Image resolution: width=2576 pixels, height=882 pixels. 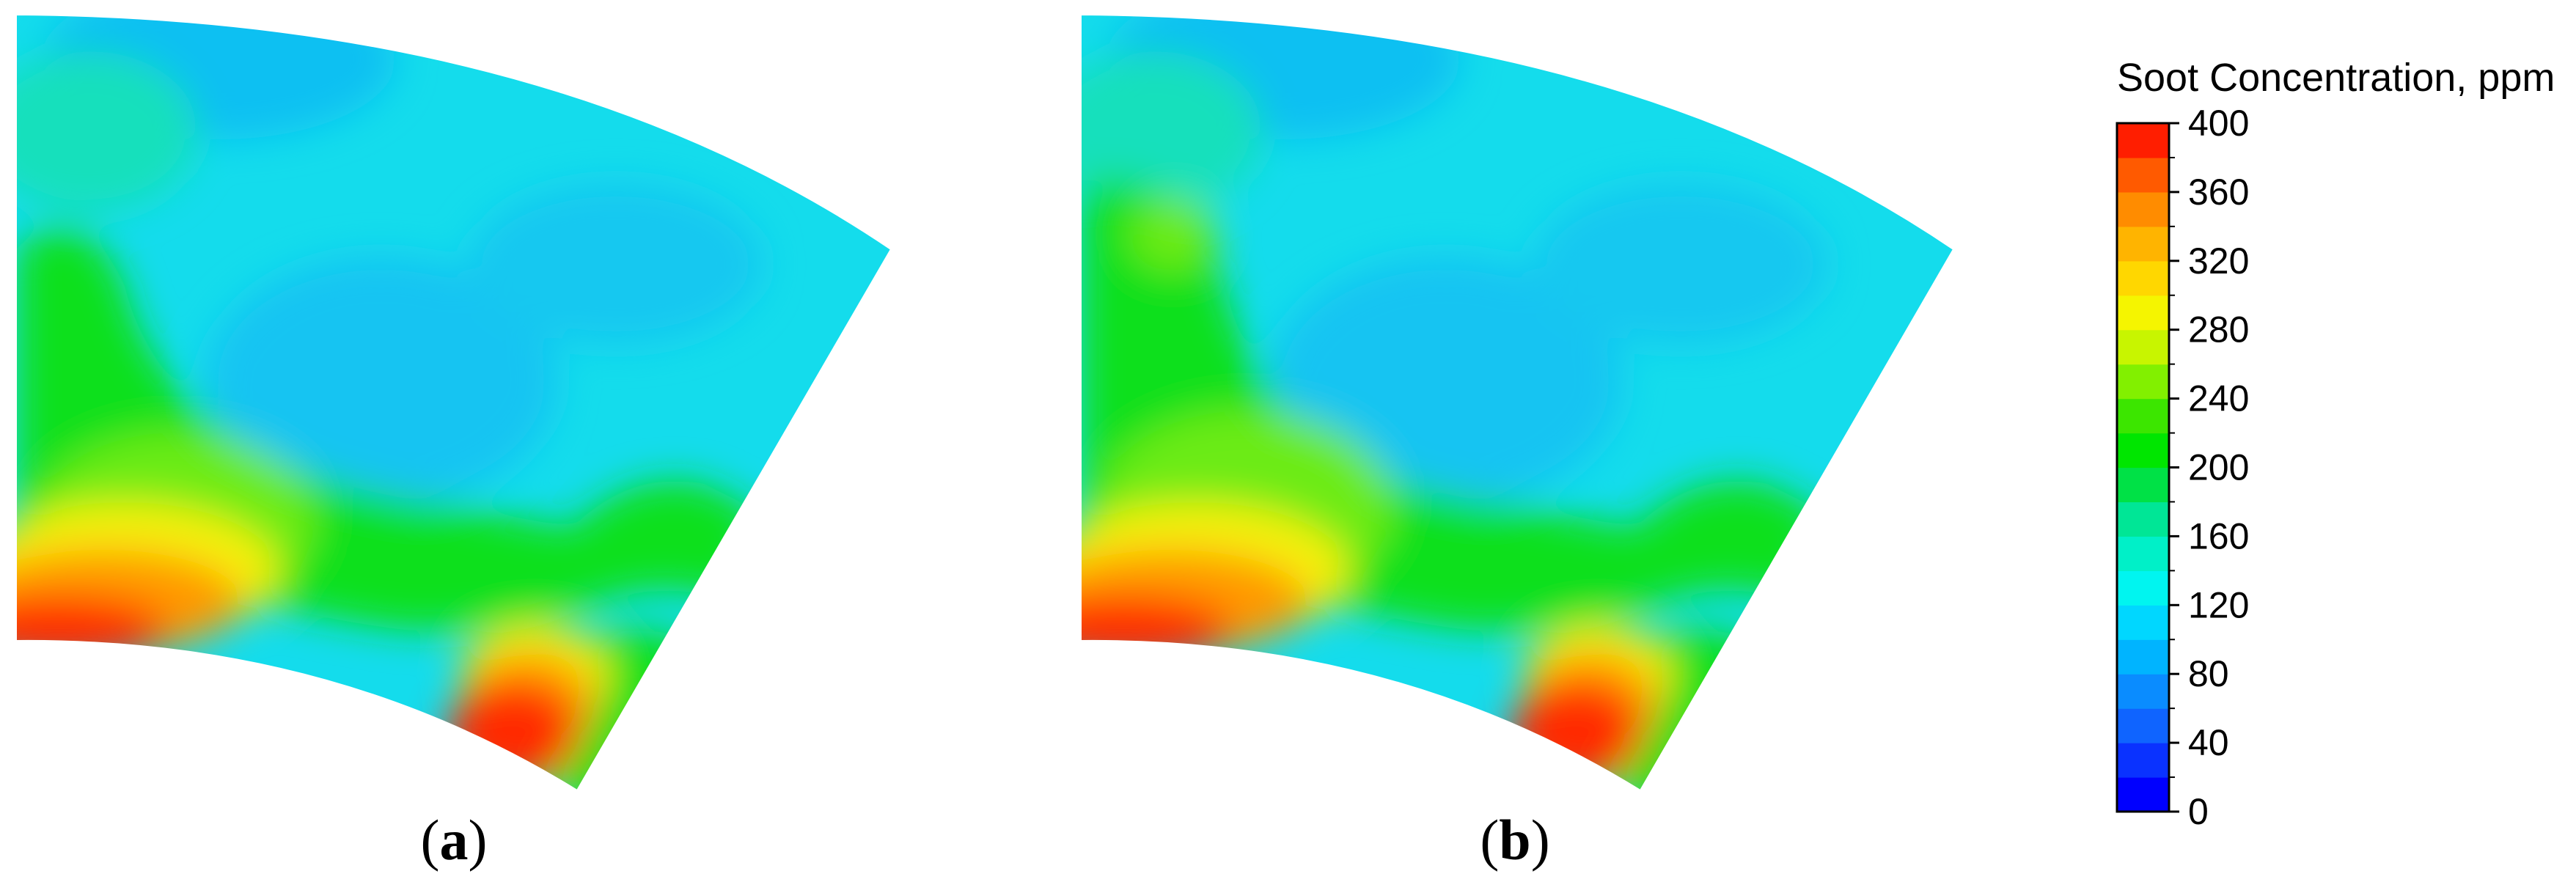 What do you see at coordinates (2198, 811) in the screenshot?
I see `colorbar-tick-label: 0` at bounding box center [2198, 811].